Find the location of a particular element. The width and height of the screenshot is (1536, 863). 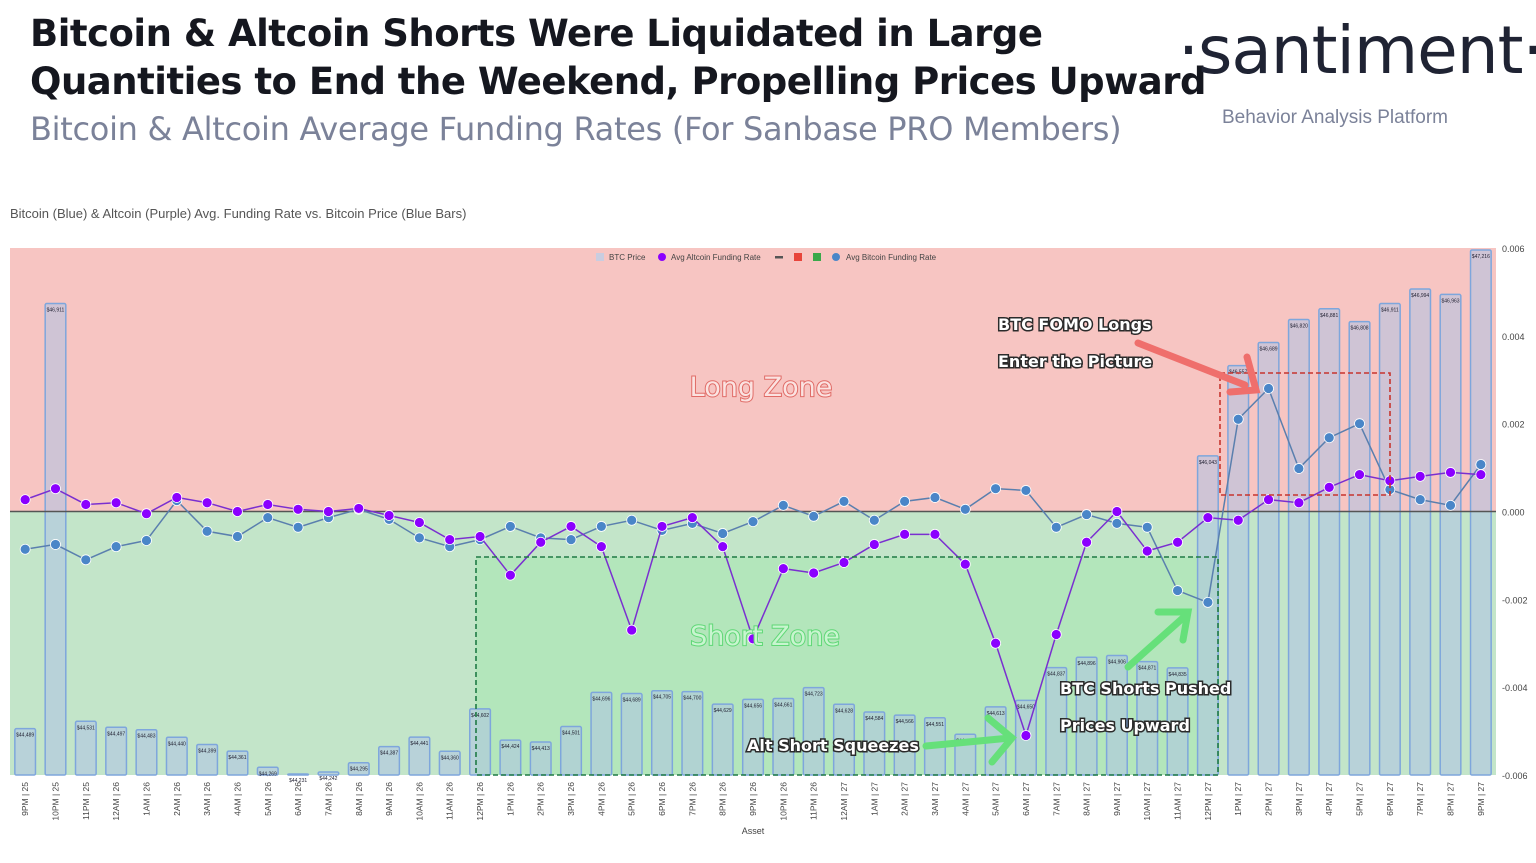

y-tick-label: 0.004 is located at coordinates (1513, 337).